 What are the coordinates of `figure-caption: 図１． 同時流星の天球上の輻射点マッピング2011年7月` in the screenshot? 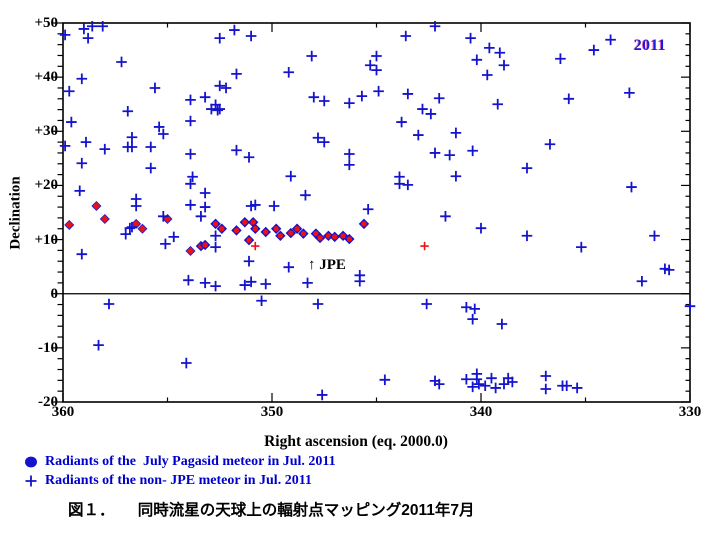 It's located at (271, 510).